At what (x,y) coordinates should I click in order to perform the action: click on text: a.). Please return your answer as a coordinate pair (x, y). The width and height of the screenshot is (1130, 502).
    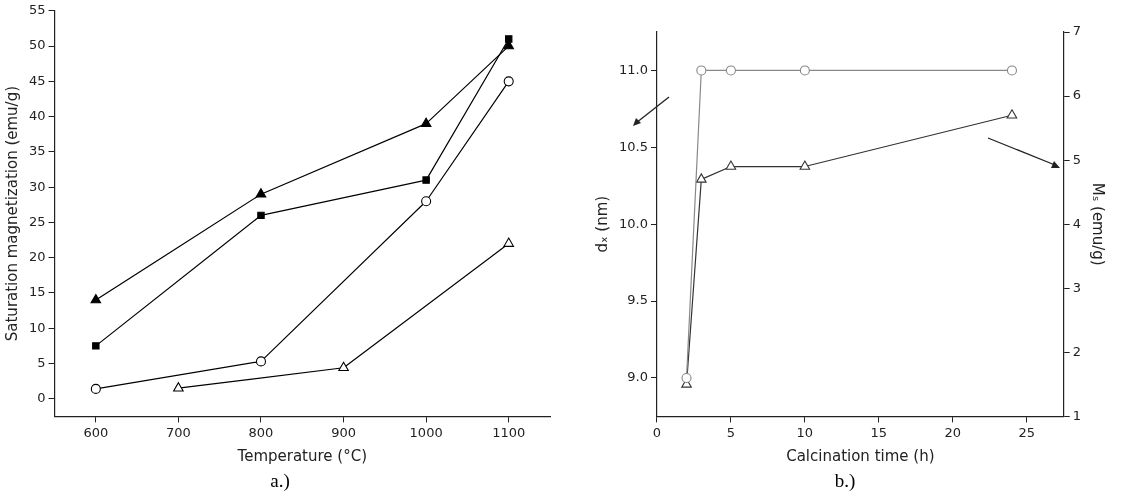
    Looking at the image, I should click on (280, 481).